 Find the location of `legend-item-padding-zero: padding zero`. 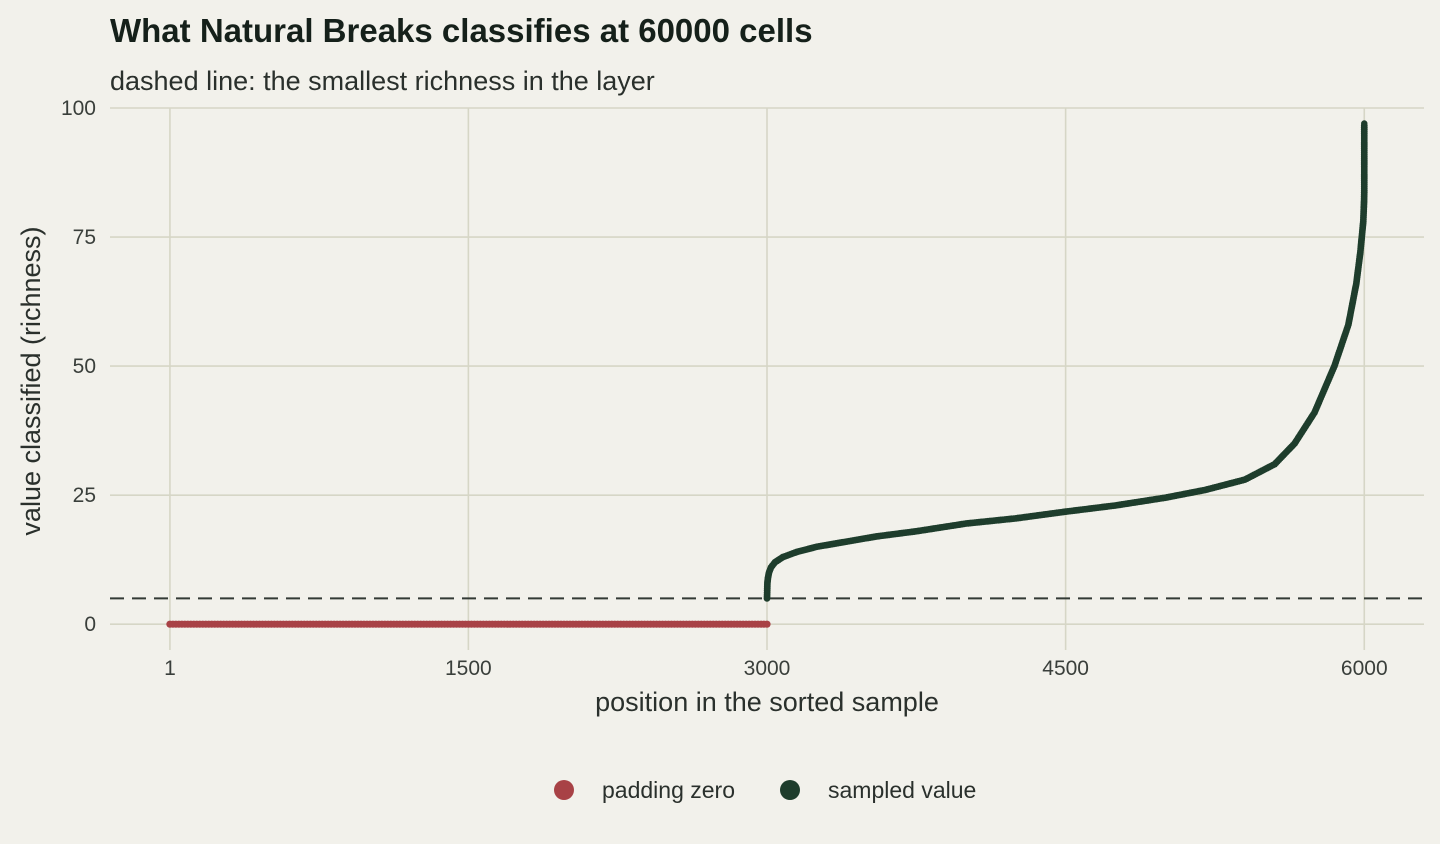

legend-item-padding-zero: padding zero is located at coordinates (644, 790).